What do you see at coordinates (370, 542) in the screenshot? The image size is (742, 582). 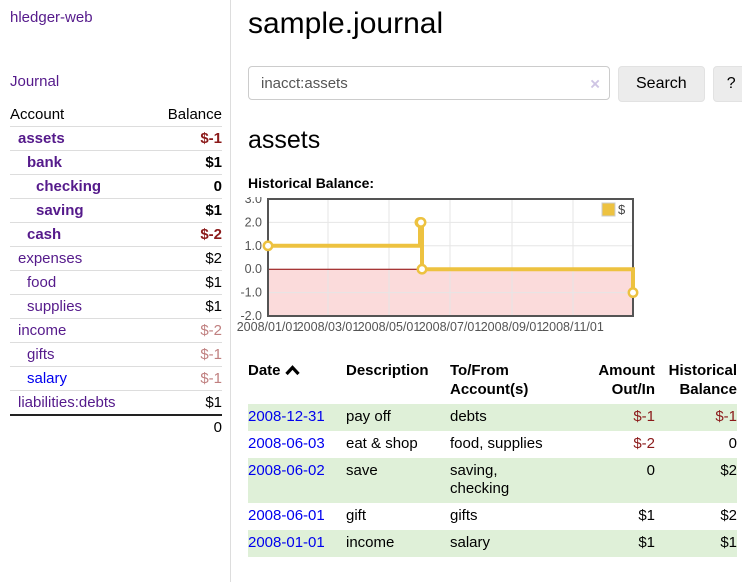 I see `transaction-description: income` at bounding box center [370, 542].